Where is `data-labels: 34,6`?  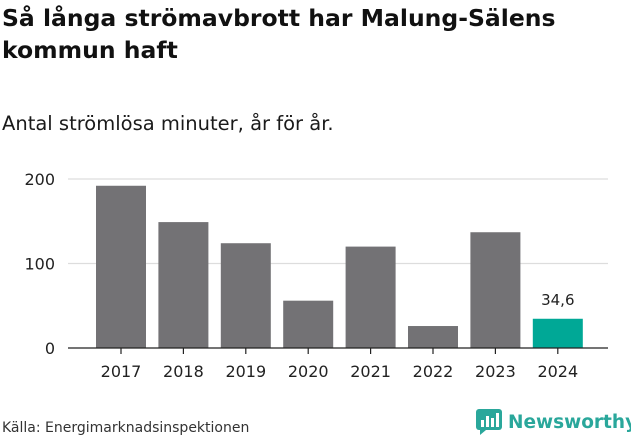
data-labels: 34,6 is located at coordinates (557, 300).